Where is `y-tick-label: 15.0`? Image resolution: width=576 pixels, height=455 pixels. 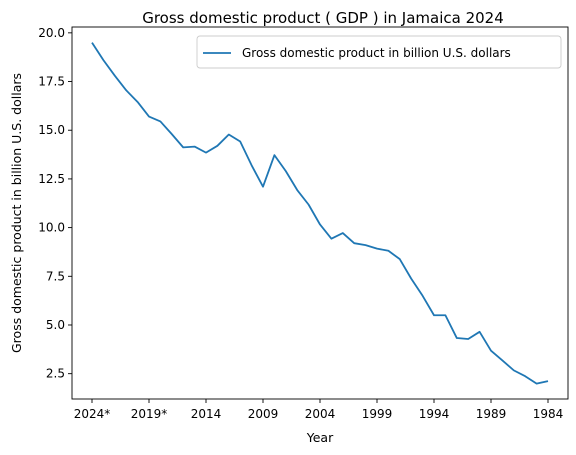 y-tick-label: 15.0 is located at coordinates (51, 130).